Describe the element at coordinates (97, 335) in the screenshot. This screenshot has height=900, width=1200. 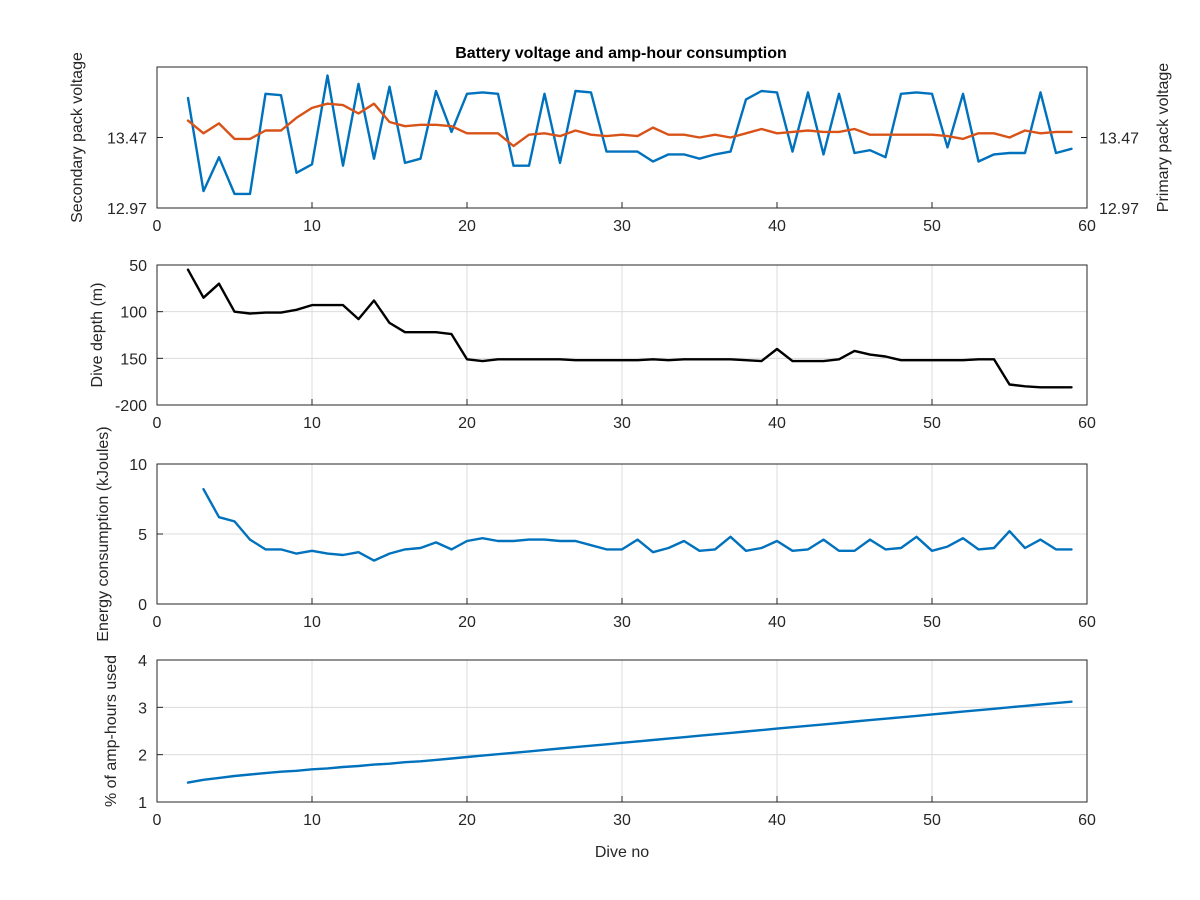
I see `y-axis-label: Dive depth (m)` at that location.